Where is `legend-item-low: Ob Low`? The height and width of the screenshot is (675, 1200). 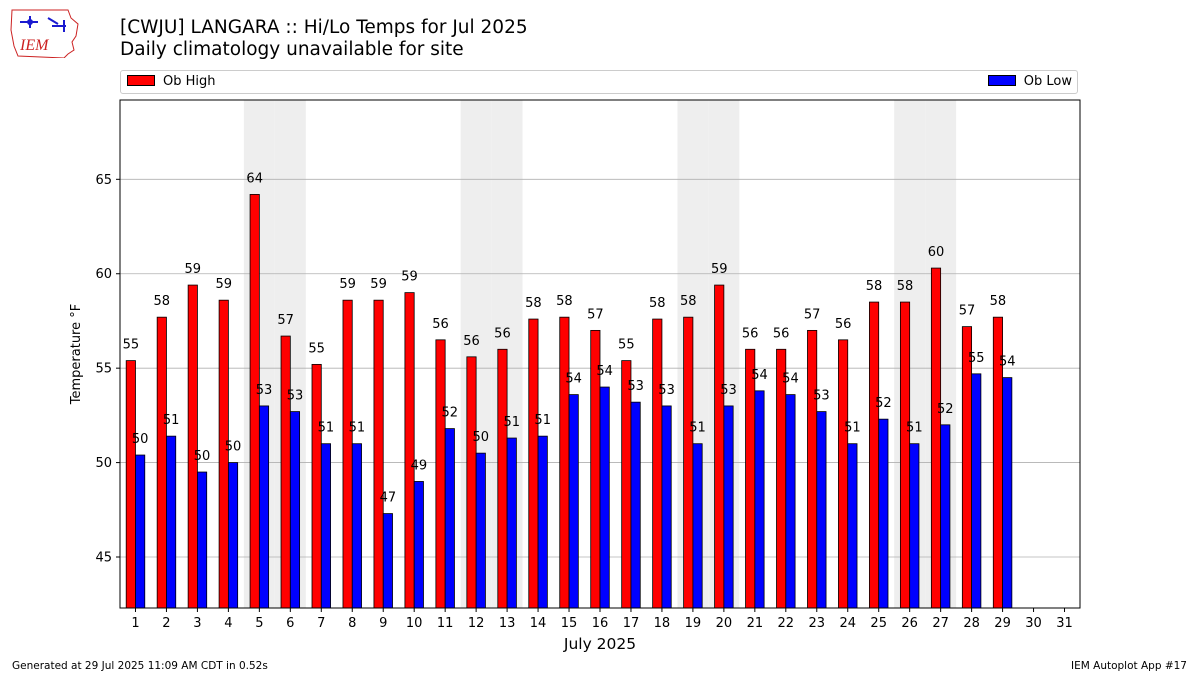
legend-item-low: Ob Low is located at coordinates (1029, 82).